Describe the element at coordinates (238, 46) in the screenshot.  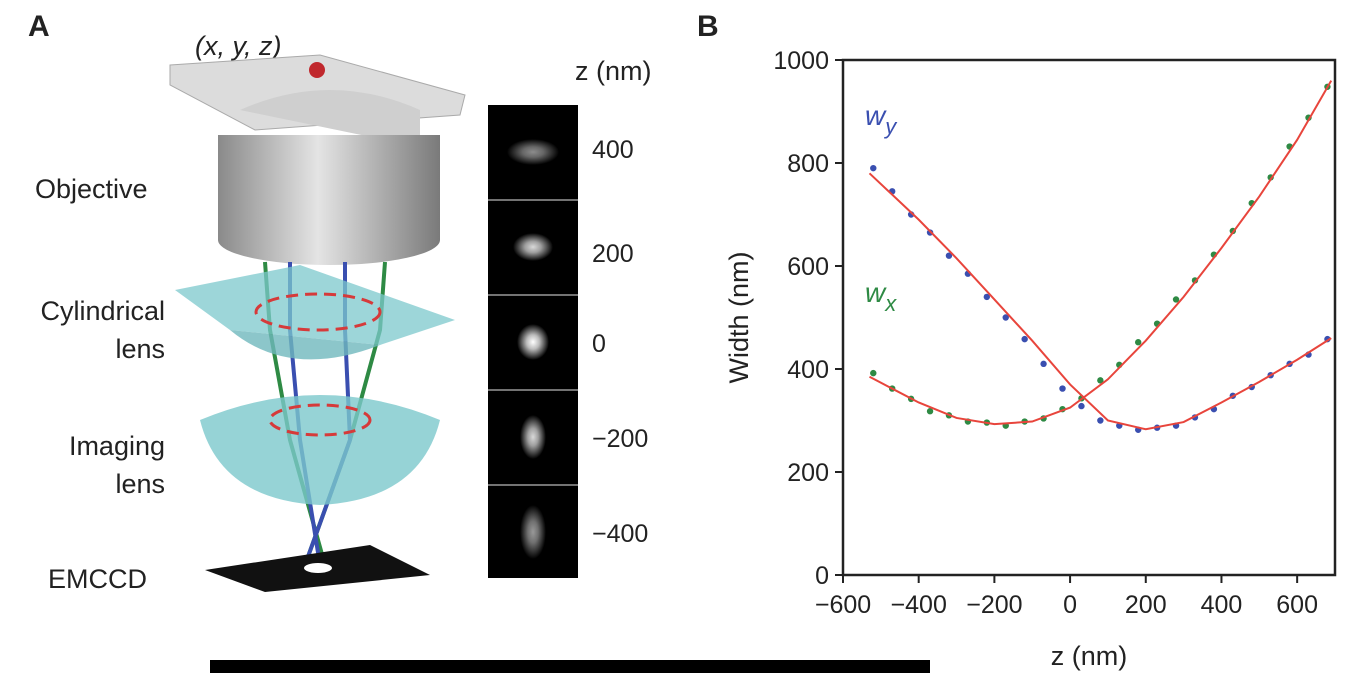
I see `coordinate-label: (x, y, z)` at that location.